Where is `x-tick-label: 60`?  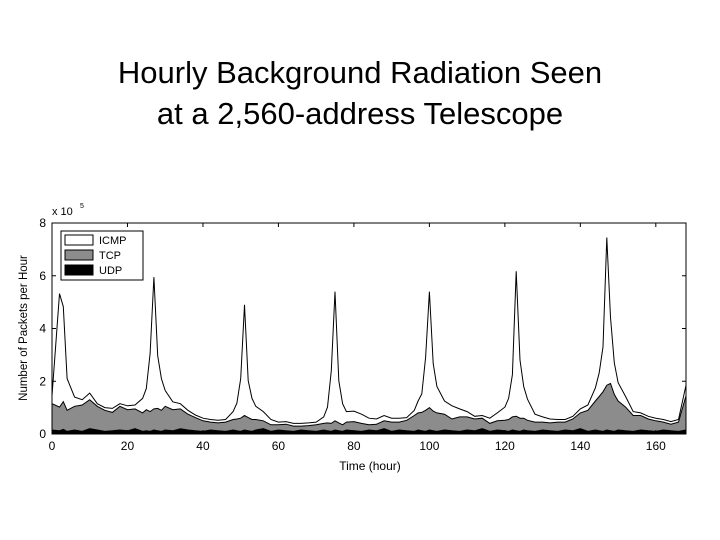
x-tick-label: 60 is located at coordinates (279, 446).